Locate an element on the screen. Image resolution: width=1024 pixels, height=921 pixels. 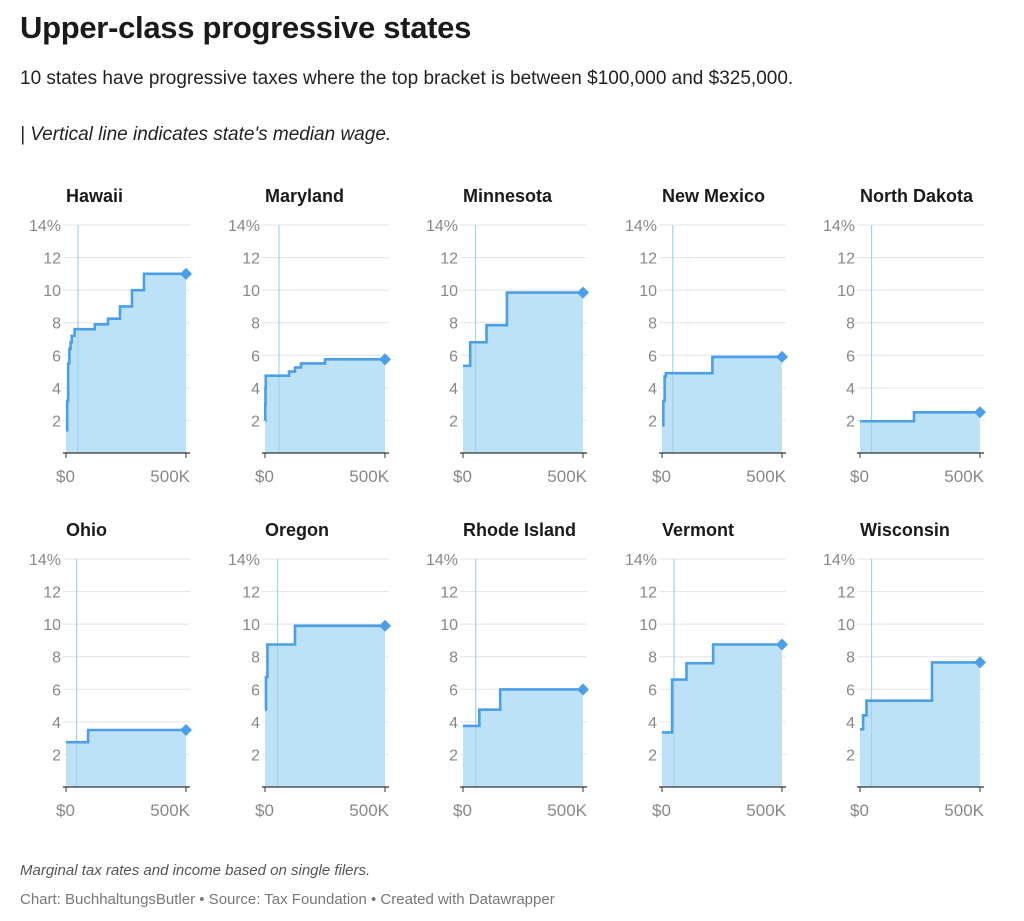
panel-oregon: Oregon 2 4 6 8 10 12 14% $0 500K is located at coordinates (309, 670).